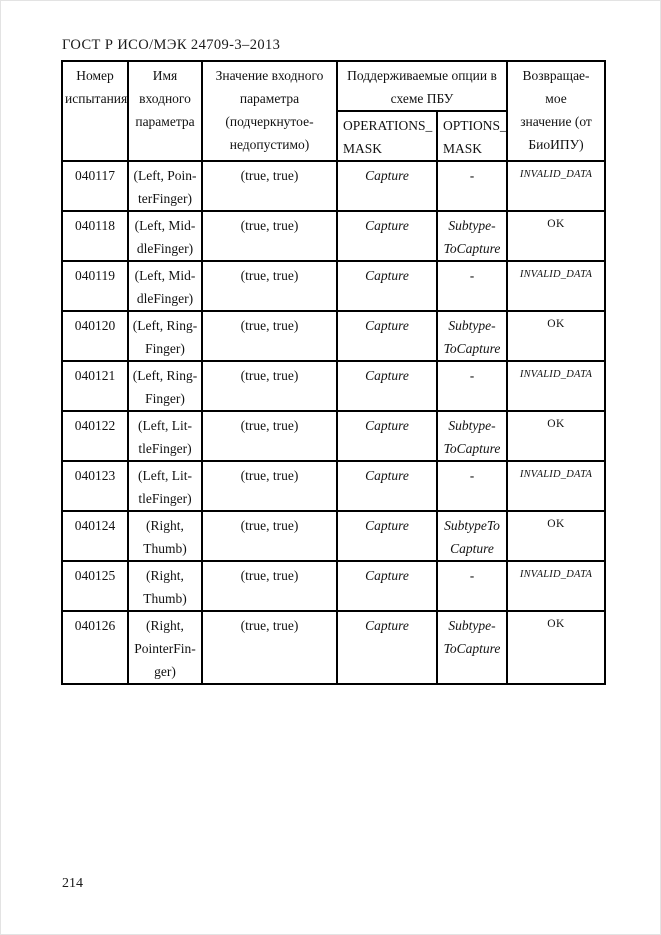 The width and height of the screenshot is (661, 935). Describe the element at coordinates (72, 883) in the screenshot. I see `page-number: 214` at that location.